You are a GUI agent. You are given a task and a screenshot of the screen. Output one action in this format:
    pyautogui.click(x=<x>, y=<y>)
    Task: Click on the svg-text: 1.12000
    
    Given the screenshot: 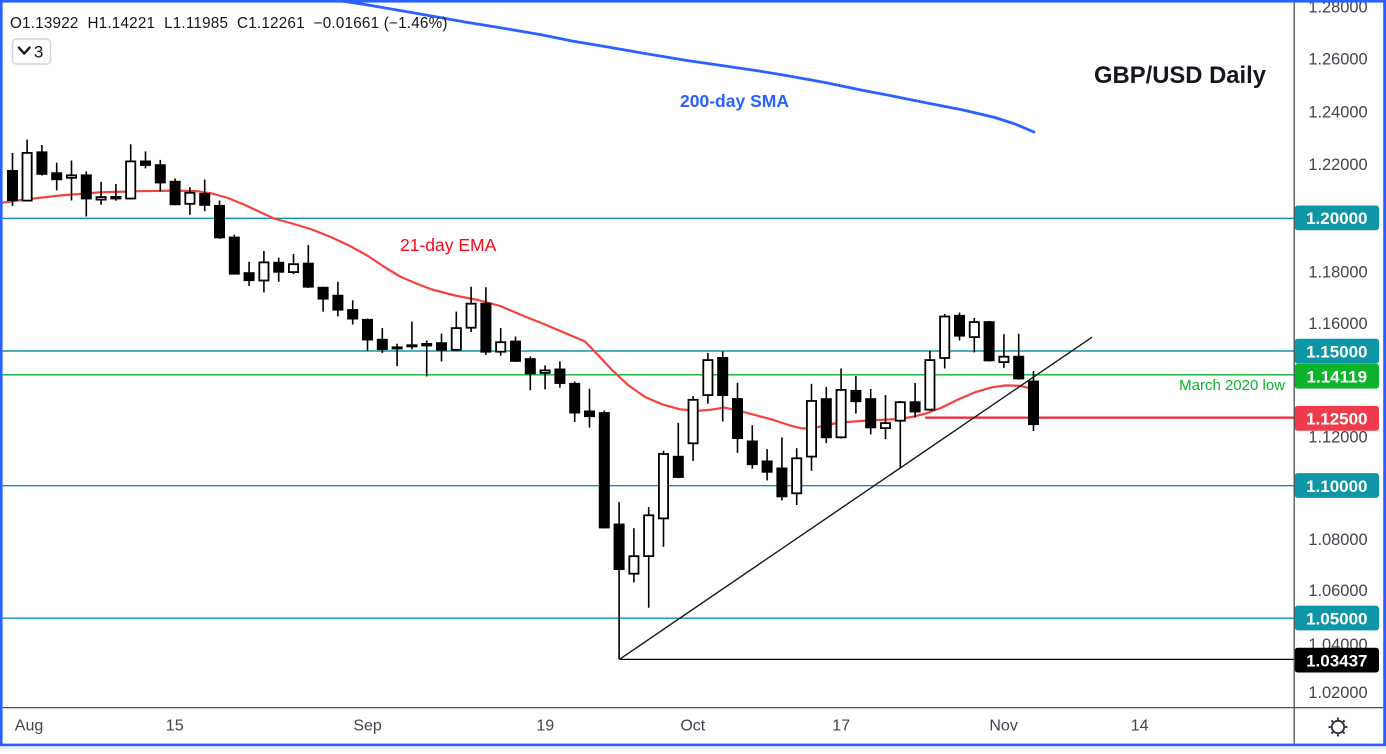 What is the action you would take?
    pyautogui.click(x=1337, y=438)
    